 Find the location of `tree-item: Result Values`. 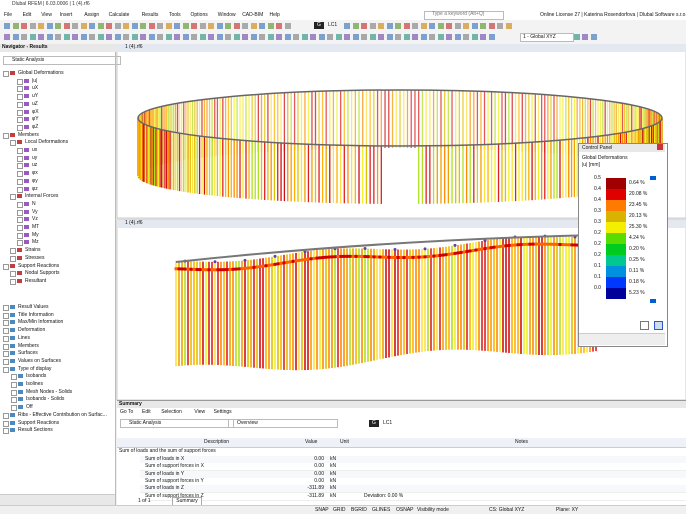

tree-item: Result Values is located at coordinates (33, 307).